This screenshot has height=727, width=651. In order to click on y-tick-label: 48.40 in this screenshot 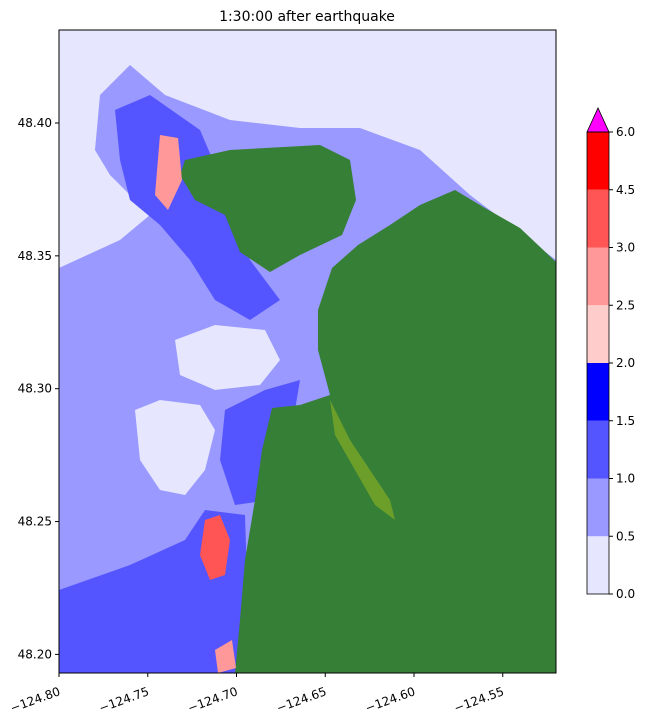, I will do `click(35, 123)`.